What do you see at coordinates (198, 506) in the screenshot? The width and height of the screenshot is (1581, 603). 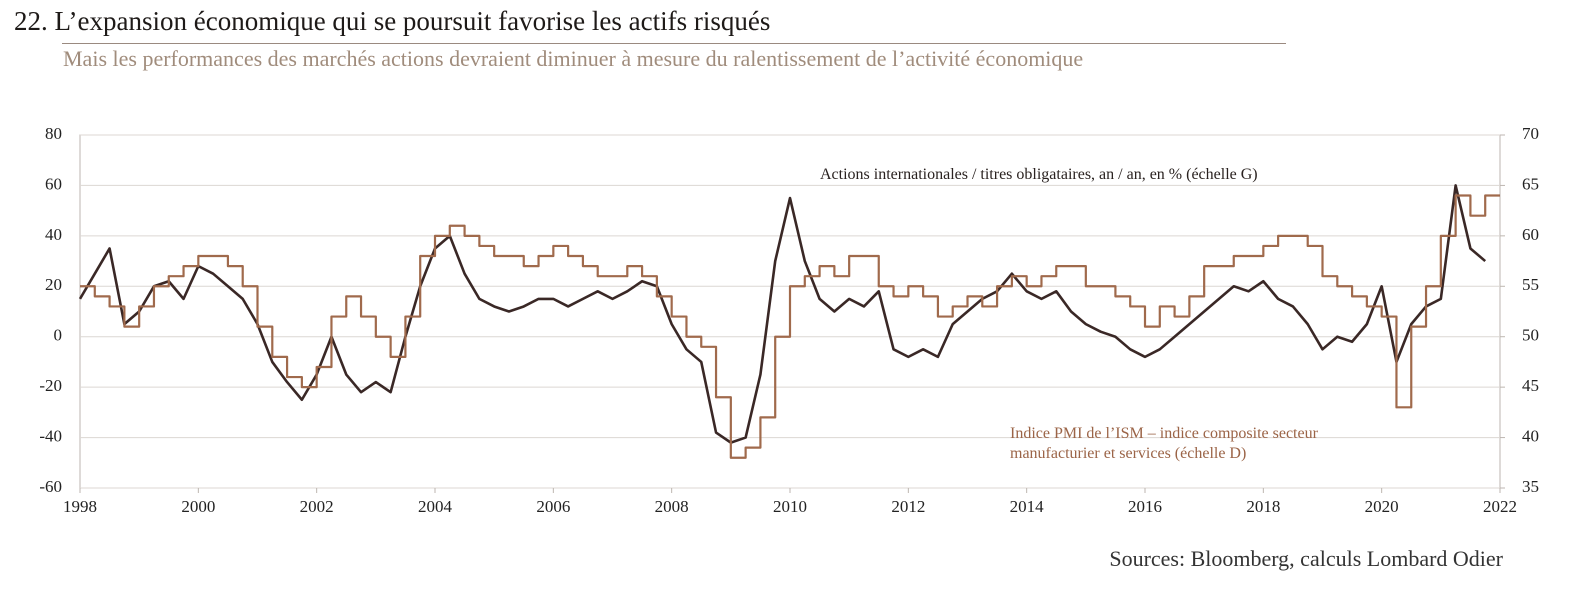 I see `x-tick-label: 2000` at bounding box center [198, 506].